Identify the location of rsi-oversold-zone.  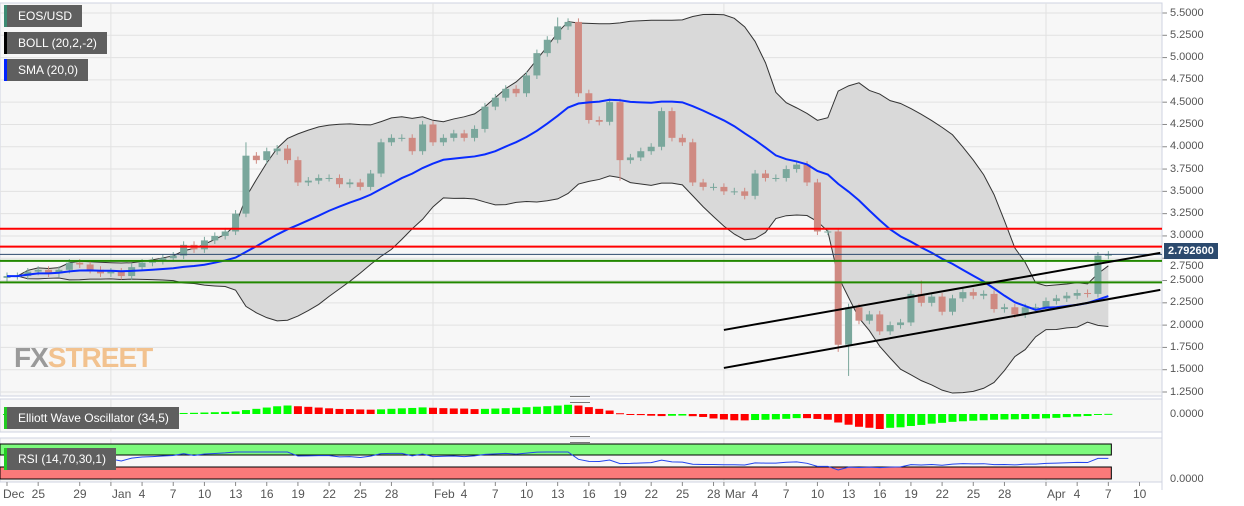
(556, 473).